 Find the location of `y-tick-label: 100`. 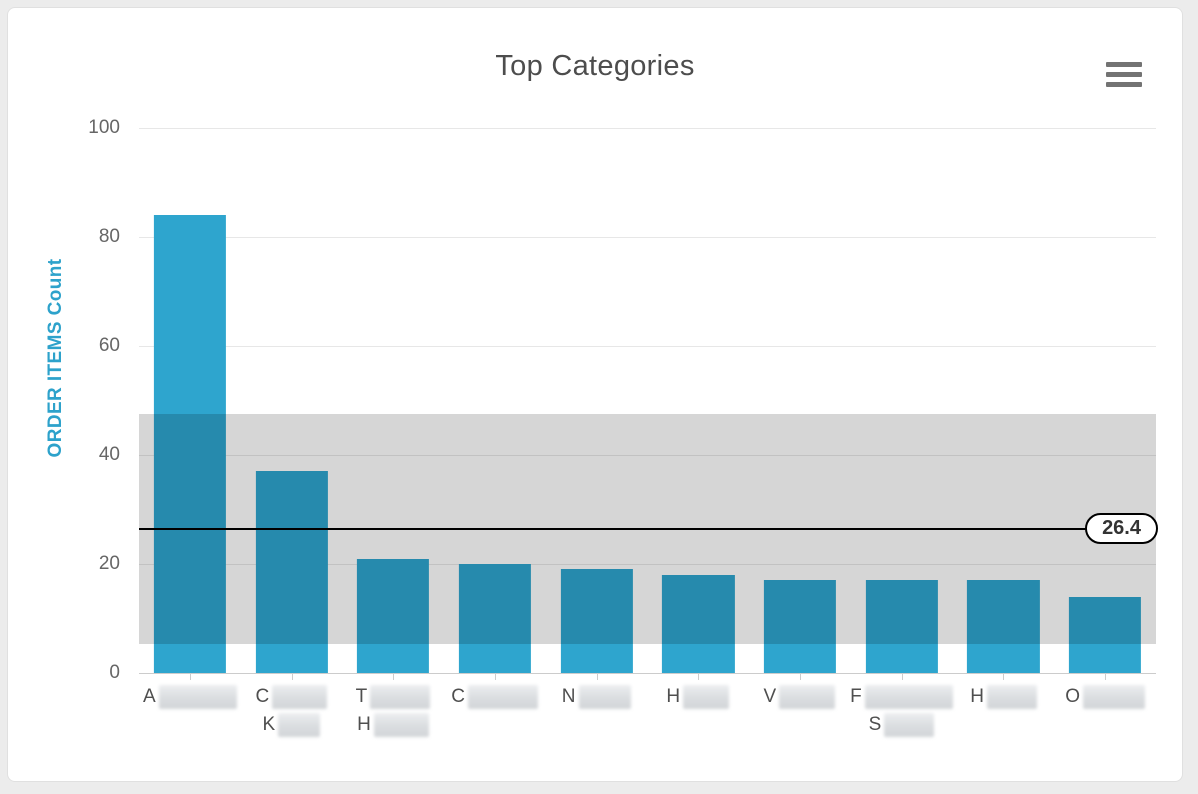

y-tick-label: 100 is located at coordinates (104, 127).